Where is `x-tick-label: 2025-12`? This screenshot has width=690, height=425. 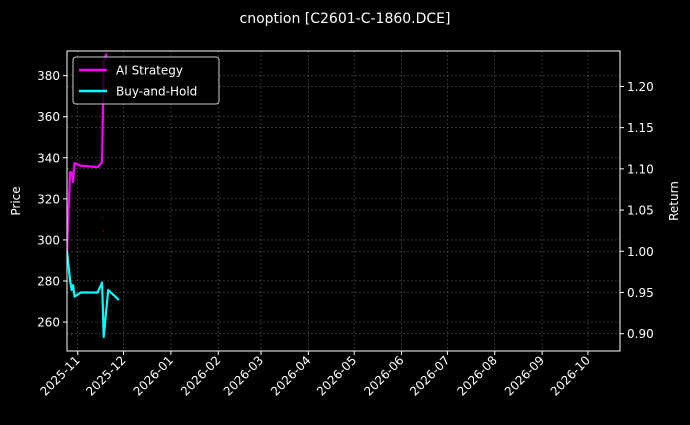
x-tick-label: 2025-12 is located at coordinates (105, 375).